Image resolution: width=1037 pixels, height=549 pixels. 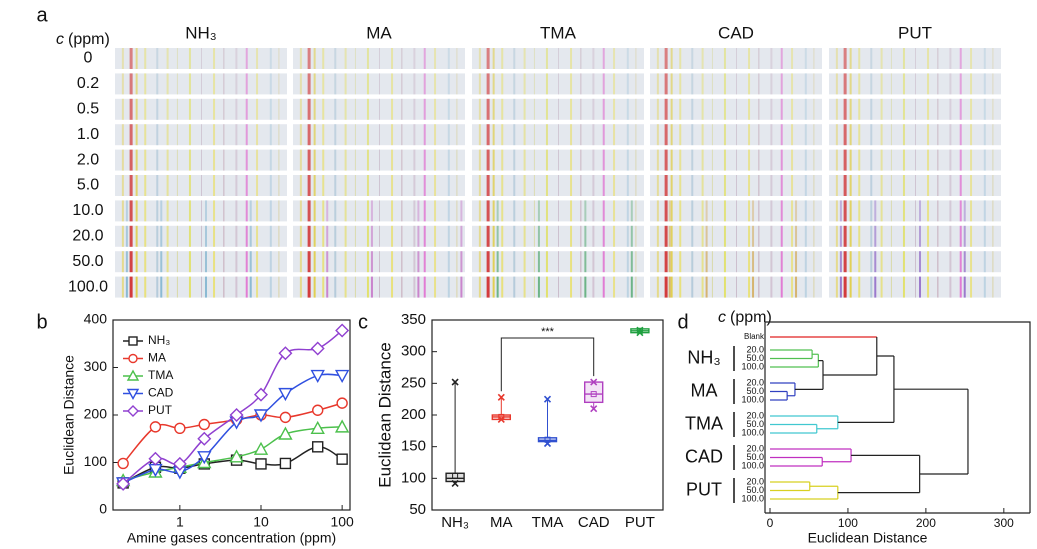 What do you see at coordinates (413, 319) in the screenshot?
I see `y-tick-label: 350` at bounding box center [413, 319].